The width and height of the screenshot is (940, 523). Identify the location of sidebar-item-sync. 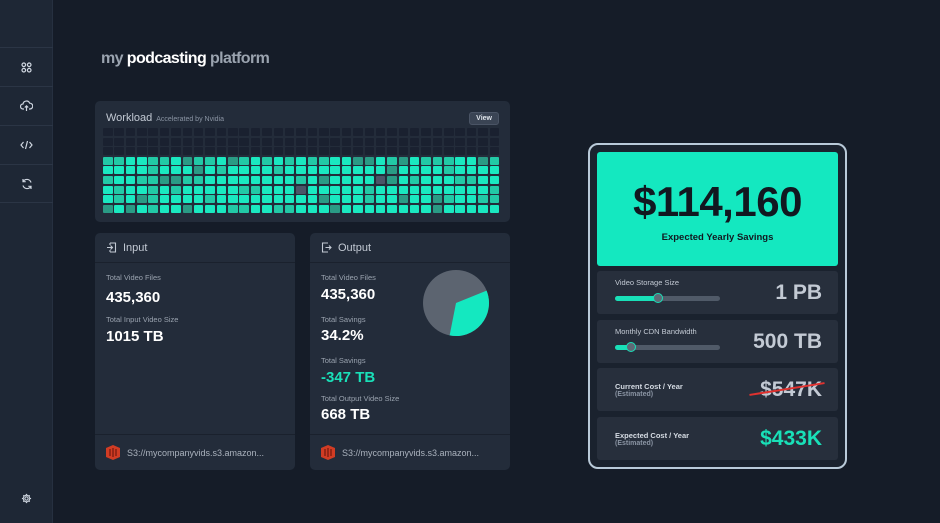
(26, 183).